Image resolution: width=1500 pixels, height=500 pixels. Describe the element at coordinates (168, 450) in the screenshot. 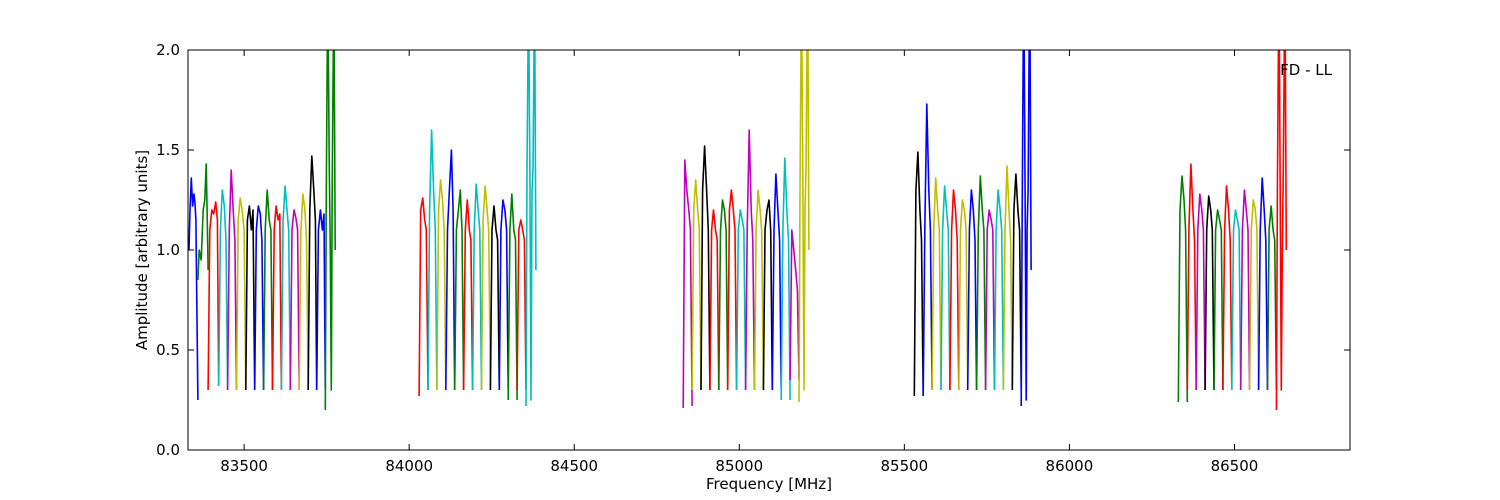

I see `y-tick-label: 0.0` at that location.